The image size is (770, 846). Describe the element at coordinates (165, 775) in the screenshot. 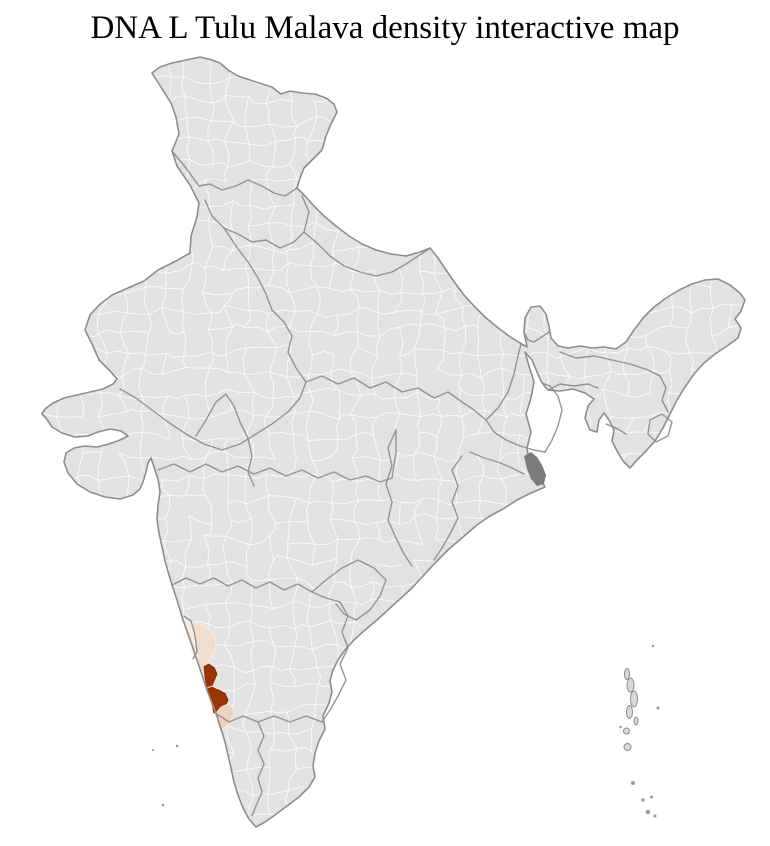

I see `lakshadweep-islands` at that location.